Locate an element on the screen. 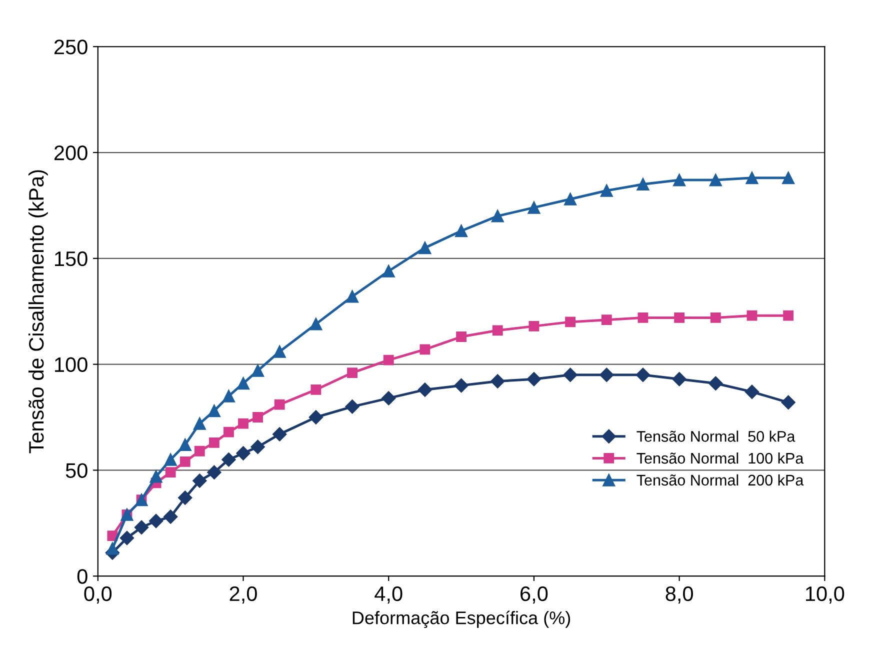 The height and width of the screenshot is (666, 882). x-axis-title: Deformação Específica (%) is located at coordinates (461, 619).